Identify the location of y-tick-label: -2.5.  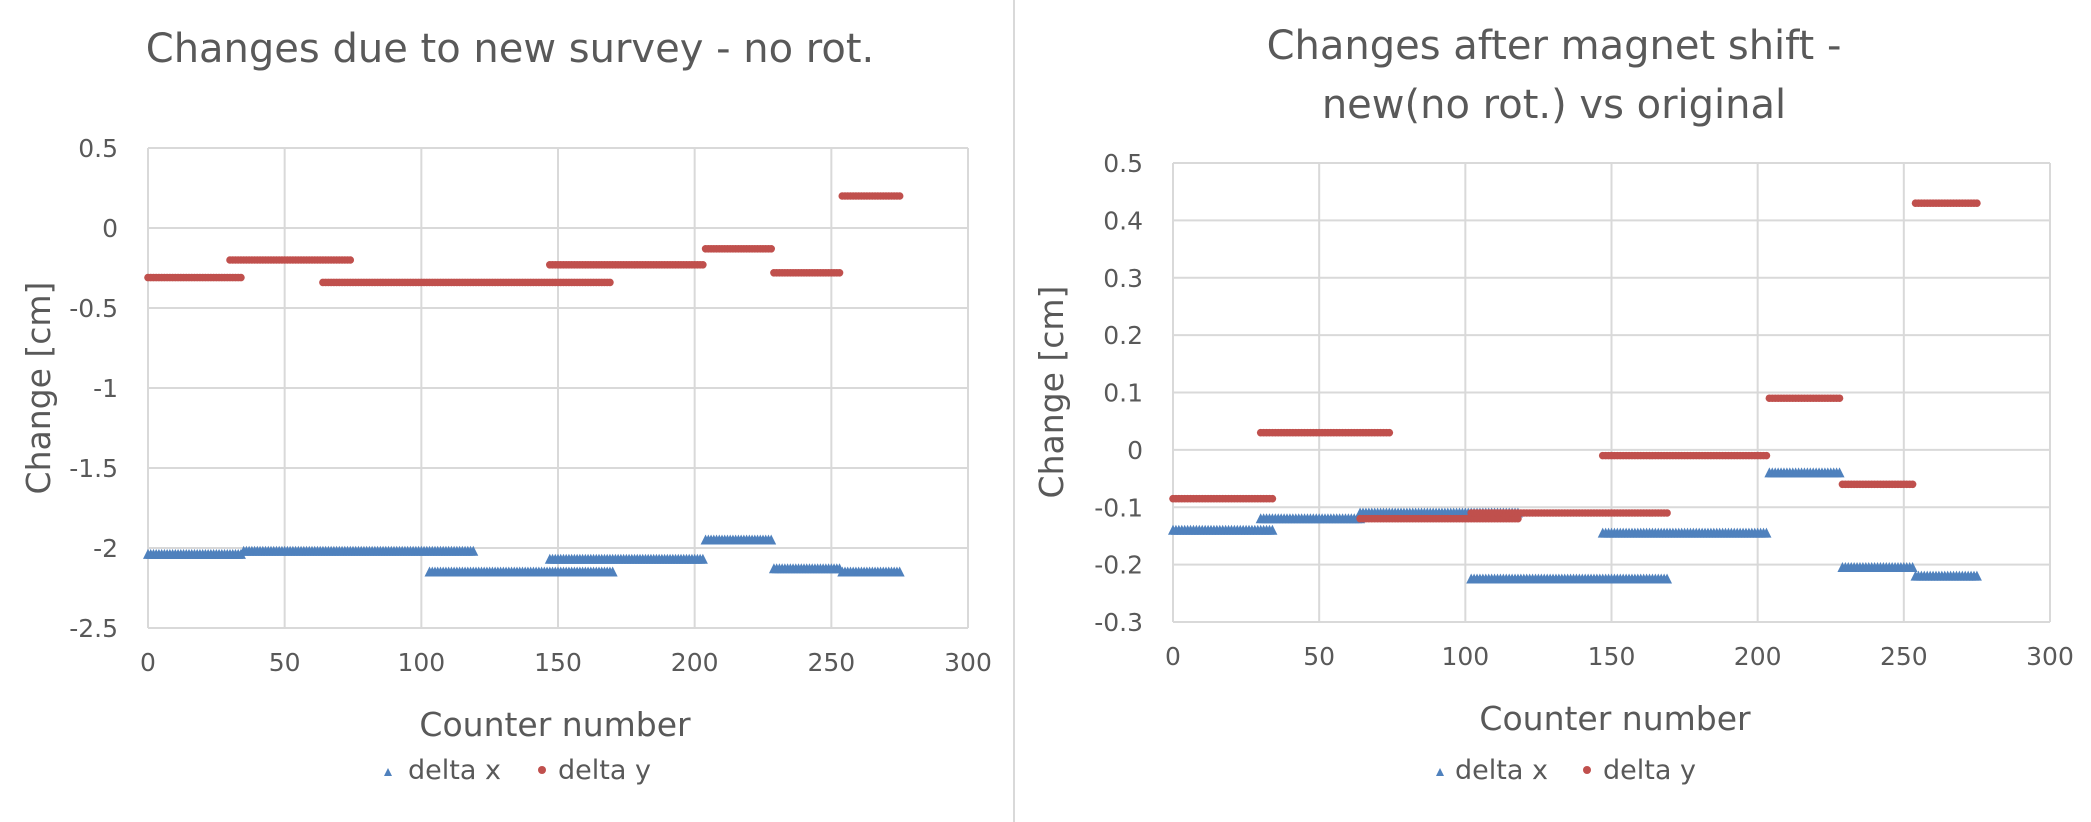
(93, 628).